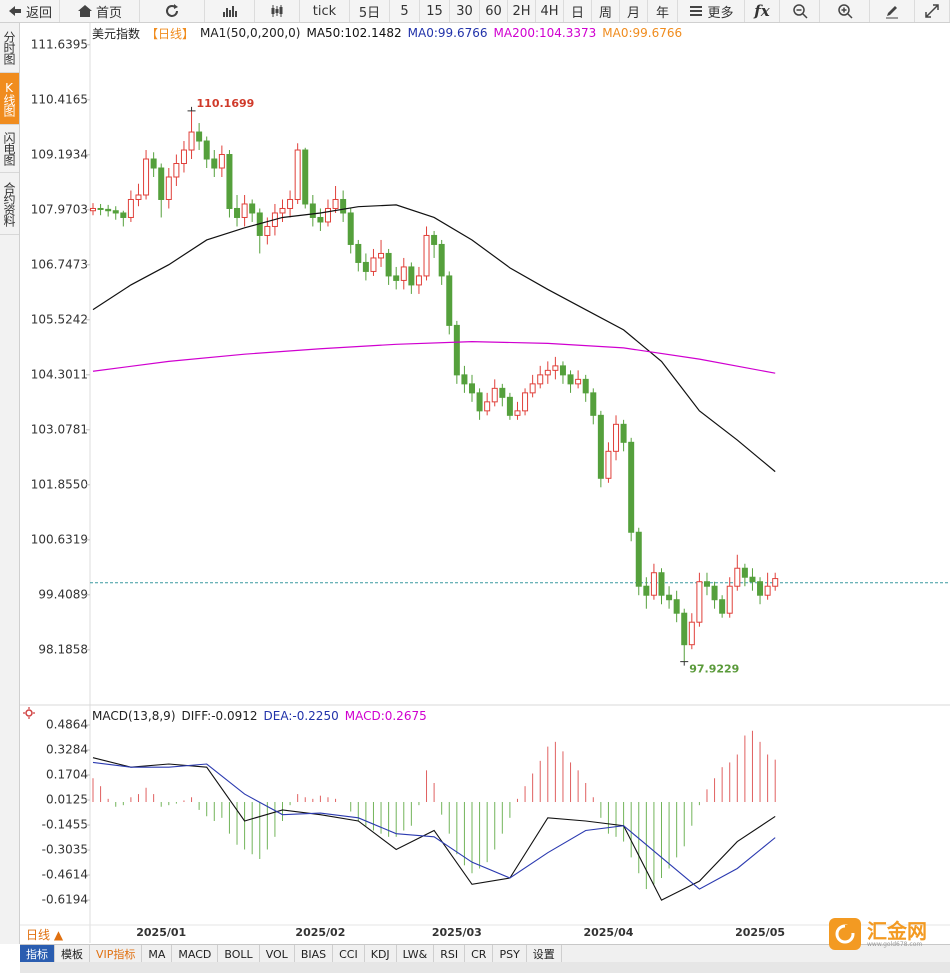  I want to click on toolbar-button: 5, so click(405, 11).